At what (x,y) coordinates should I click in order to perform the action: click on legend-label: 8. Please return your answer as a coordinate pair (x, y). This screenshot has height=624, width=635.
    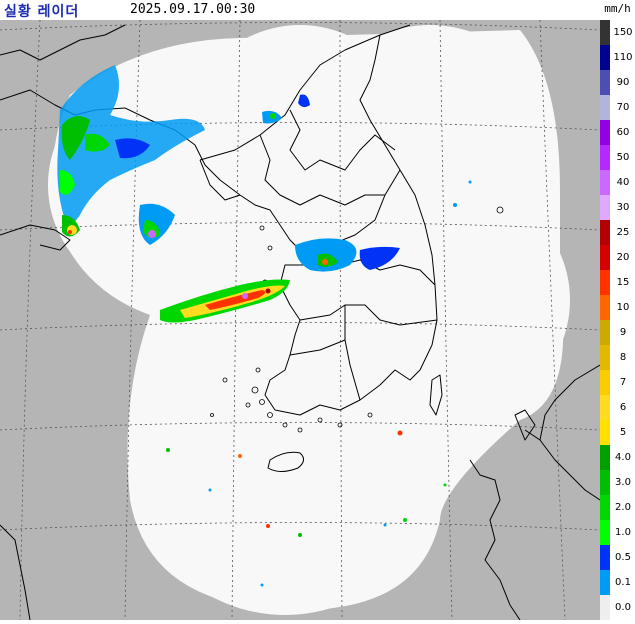
    Looking at the image, I should click on (623, 357).